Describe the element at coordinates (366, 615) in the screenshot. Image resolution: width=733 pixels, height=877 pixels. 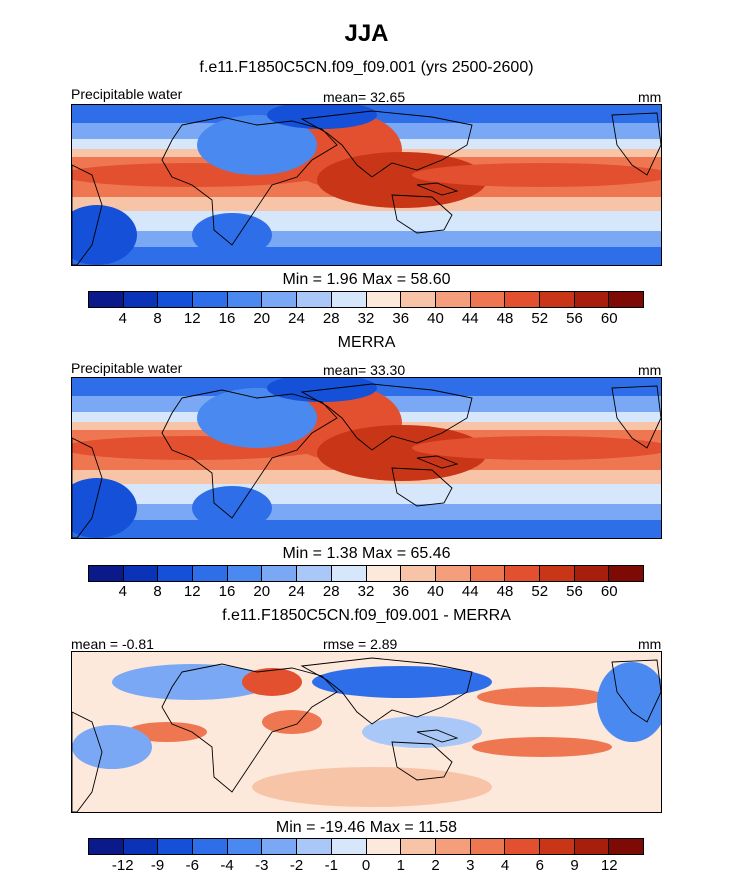
I see `panel-3-heading: f.e11.F1850C5CN.f09_f09.001 - MERRA` at that location.